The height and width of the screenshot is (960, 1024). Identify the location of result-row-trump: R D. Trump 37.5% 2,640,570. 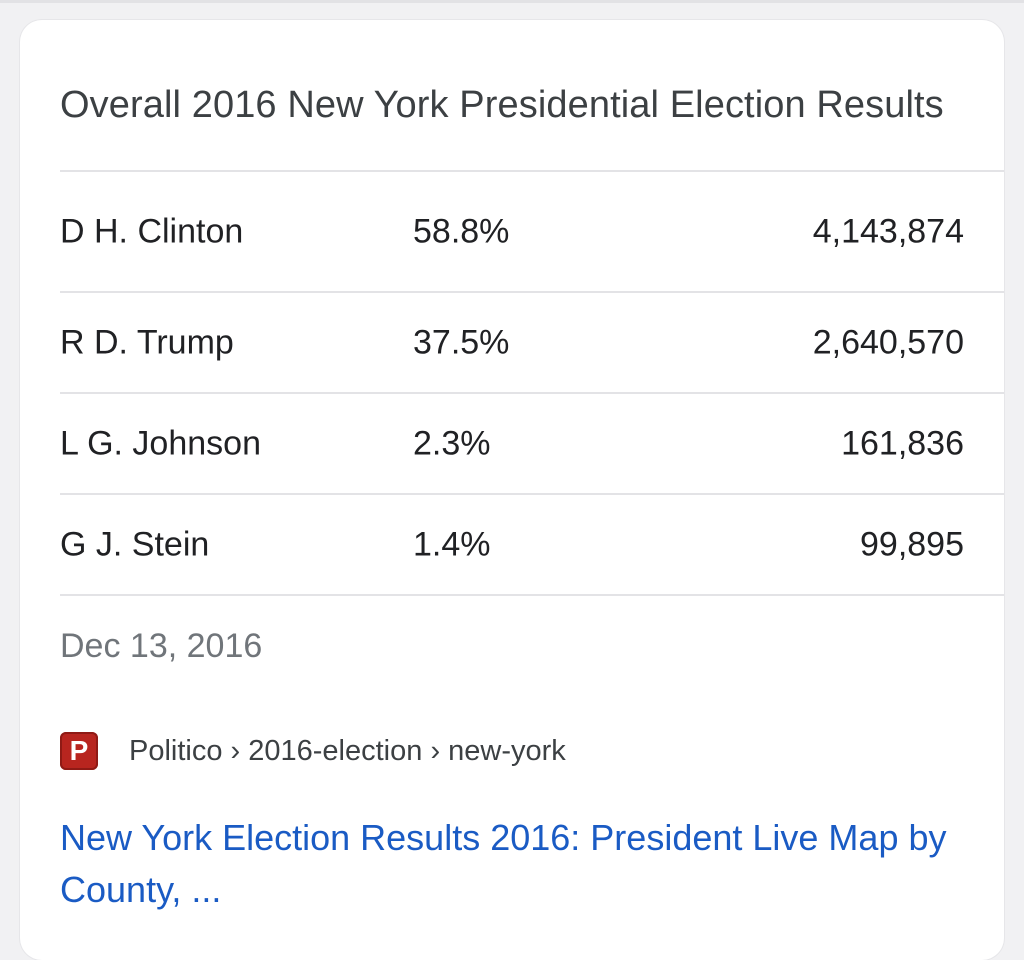
(532, 343).